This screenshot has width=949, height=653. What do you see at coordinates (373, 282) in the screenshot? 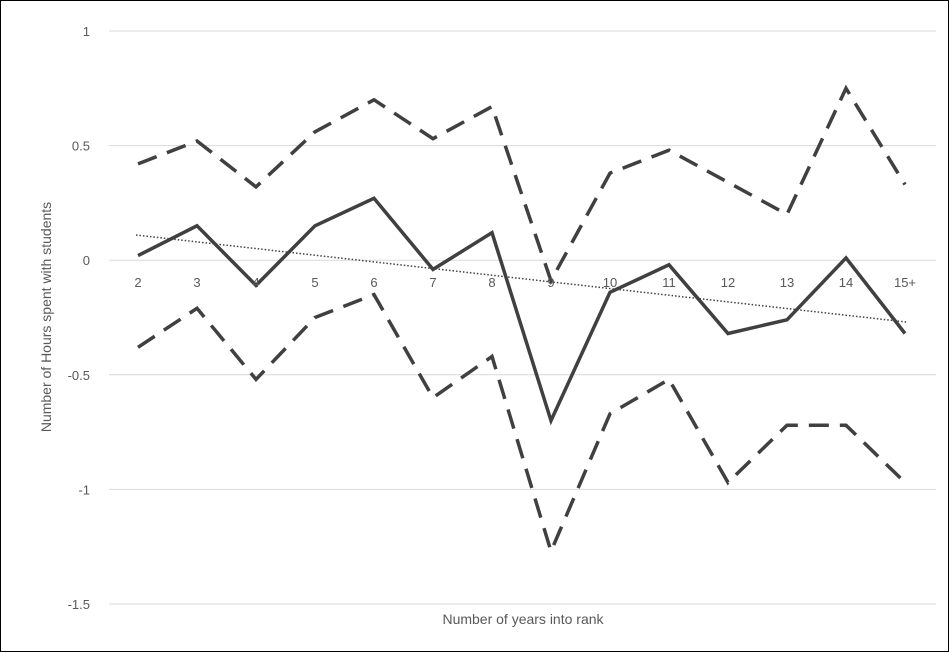
I see `x-tick-label: 6` at bounding box center [373, 282].